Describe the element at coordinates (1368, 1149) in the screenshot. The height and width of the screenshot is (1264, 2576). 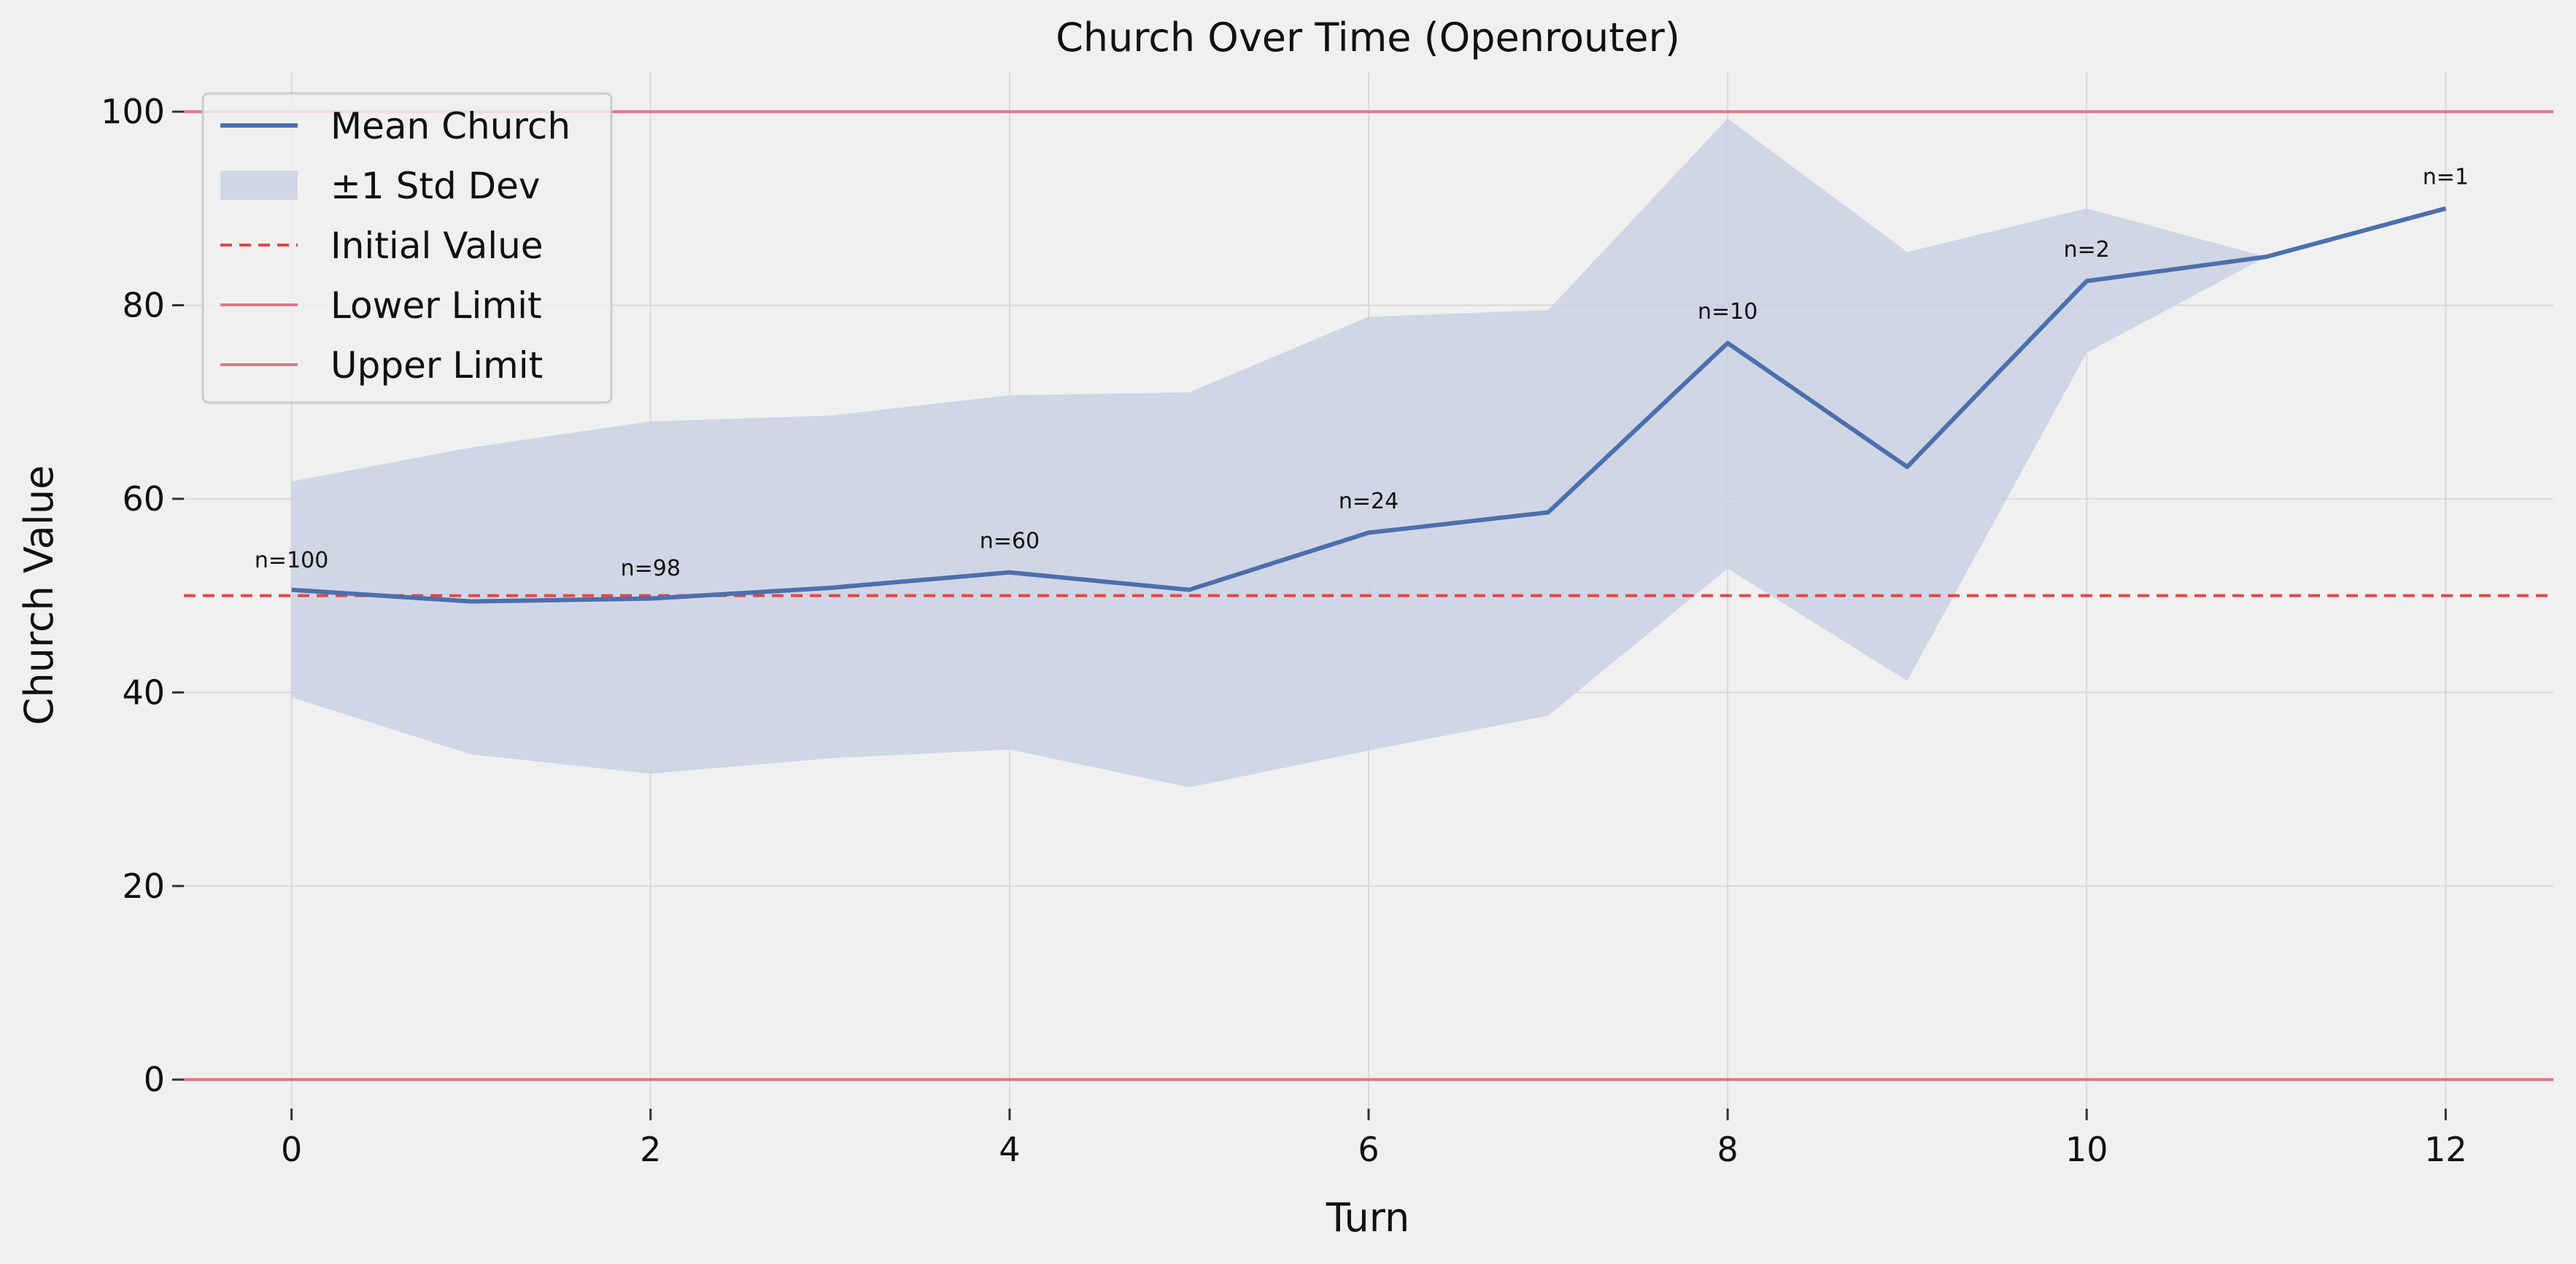
I see `x-tick-label: 6` at that location.